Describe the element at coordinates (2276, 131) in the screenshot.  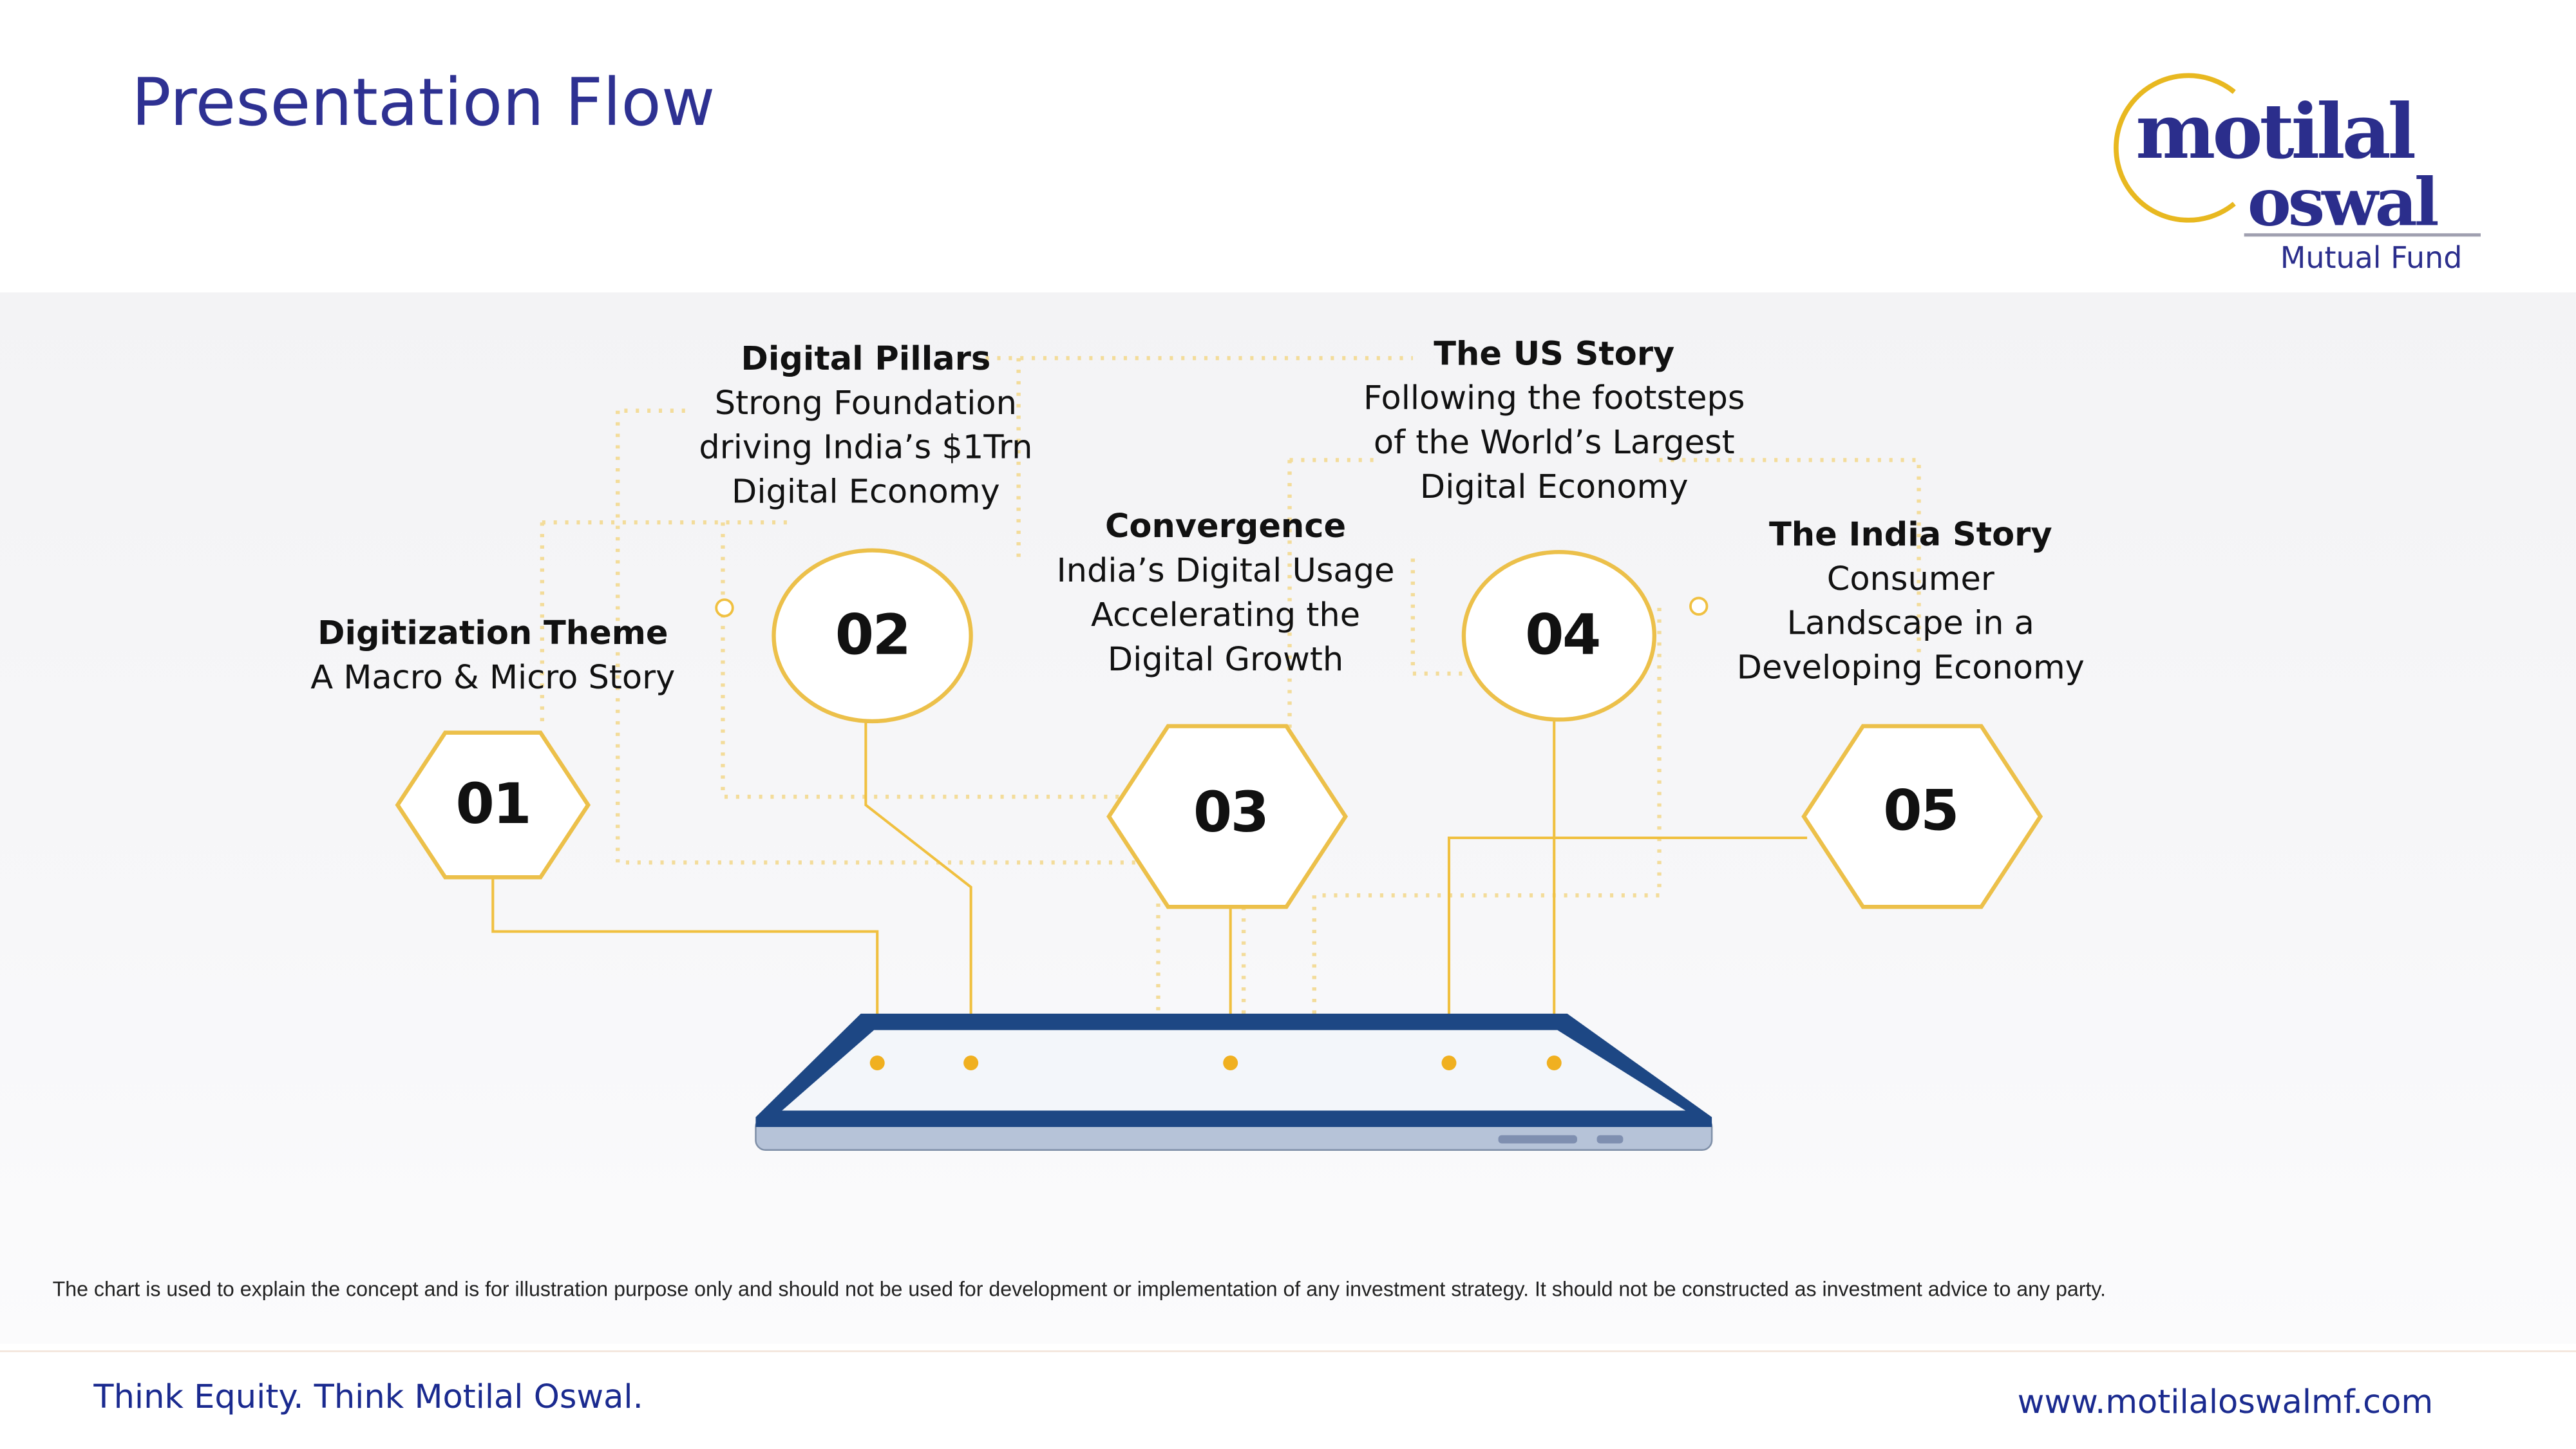
I see `logo-text-motilal: motilal` at that location.